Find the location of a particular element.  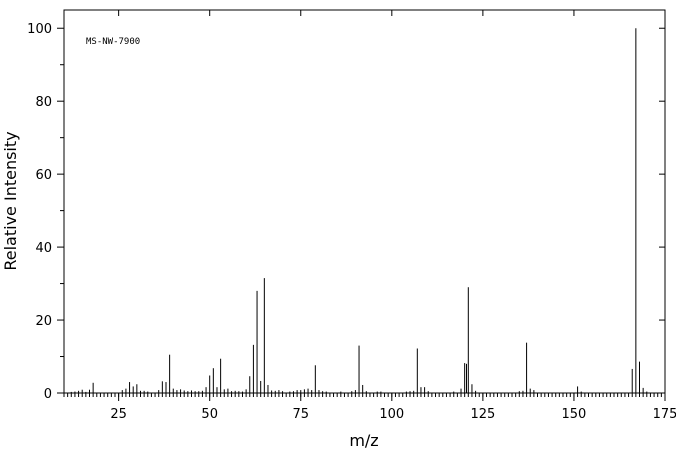

x-tick-label: 50 is located at coordinates (209, 414).